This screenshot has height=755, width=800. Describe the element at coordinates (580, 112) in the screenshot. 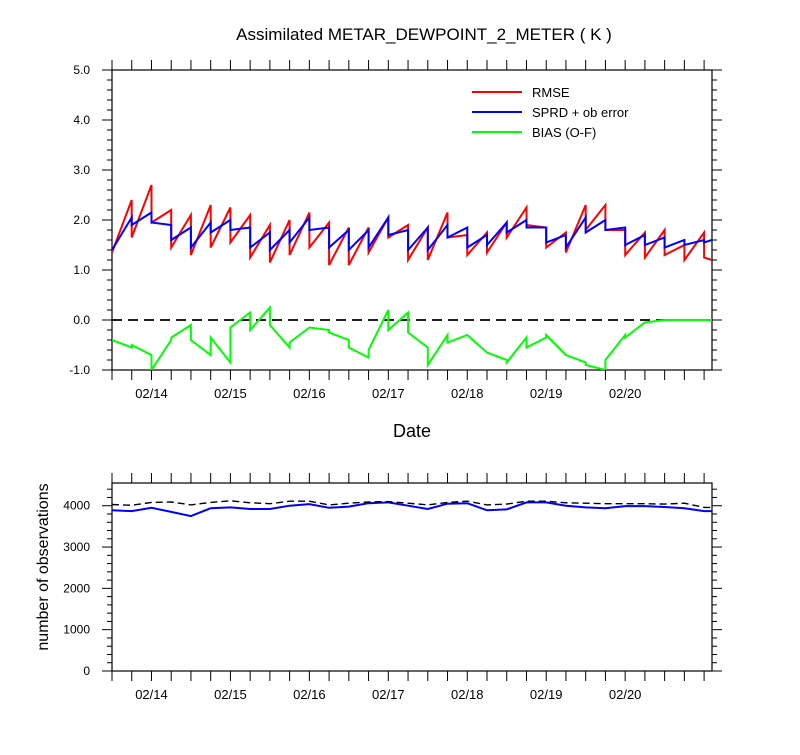

I see `legend-label: SPRD + ob error` at that location.